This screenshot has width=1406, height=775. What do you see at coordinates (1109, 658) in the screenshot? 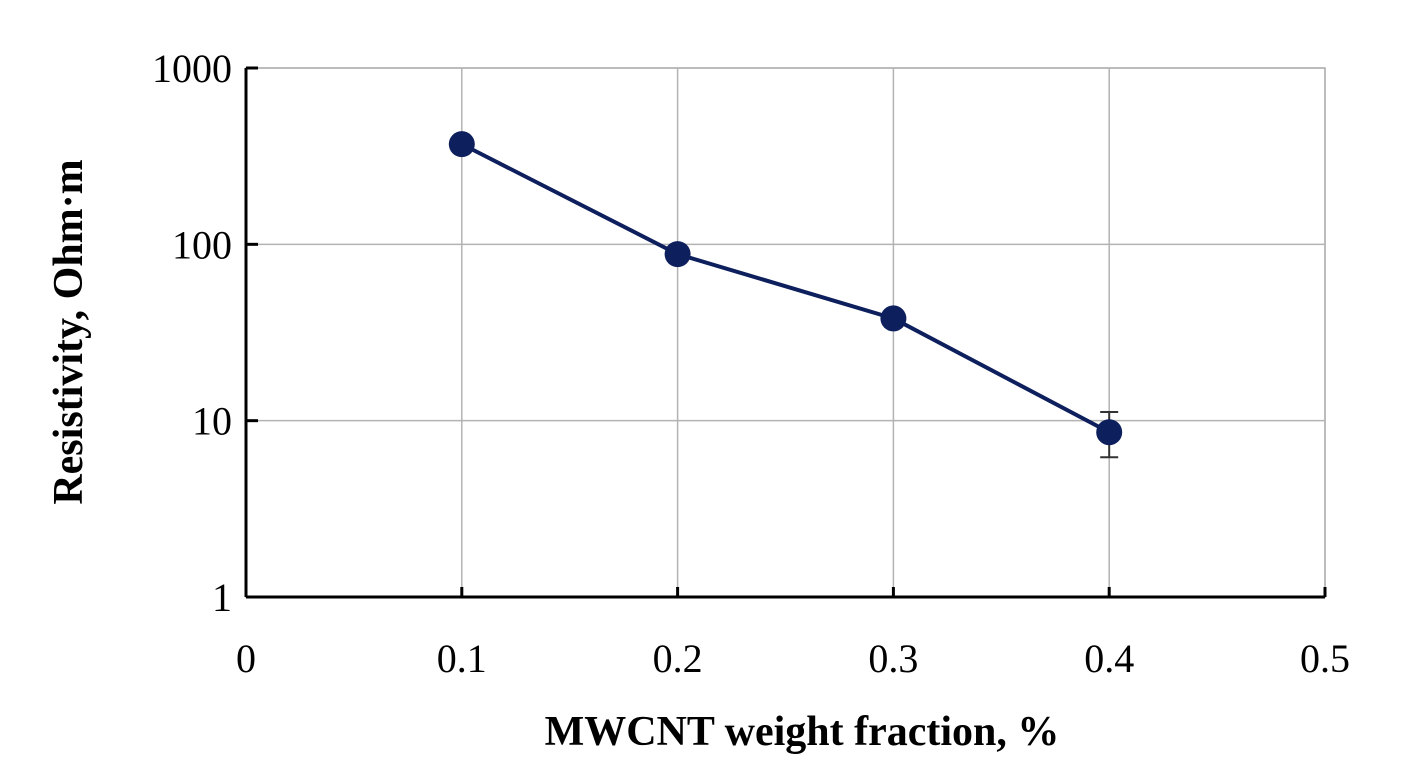
I see `x-tick-label: 0.4` at bounding box center [1109, 658].